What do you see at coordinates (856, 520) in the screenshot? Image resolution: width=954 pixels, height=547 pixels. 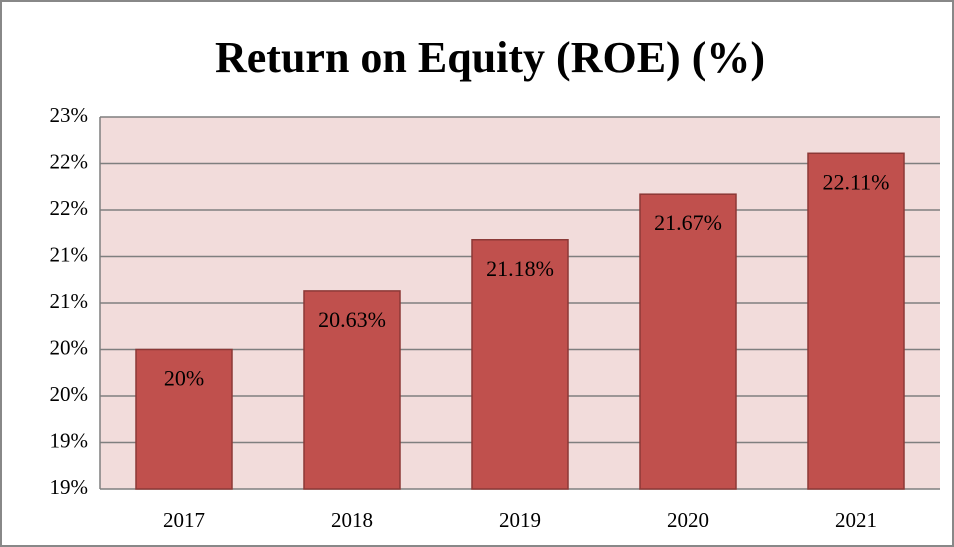 I see `x-tick-label: 2021` at bounding box center [856, 520].